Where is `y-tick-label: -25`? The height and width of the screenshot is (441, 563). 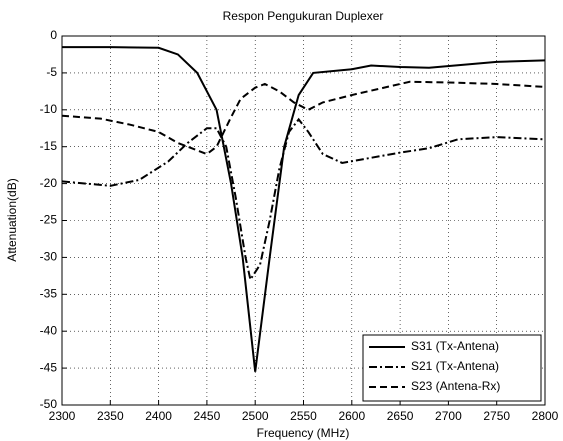 y-tick-label: -25 is located at coordinates (49, 220).